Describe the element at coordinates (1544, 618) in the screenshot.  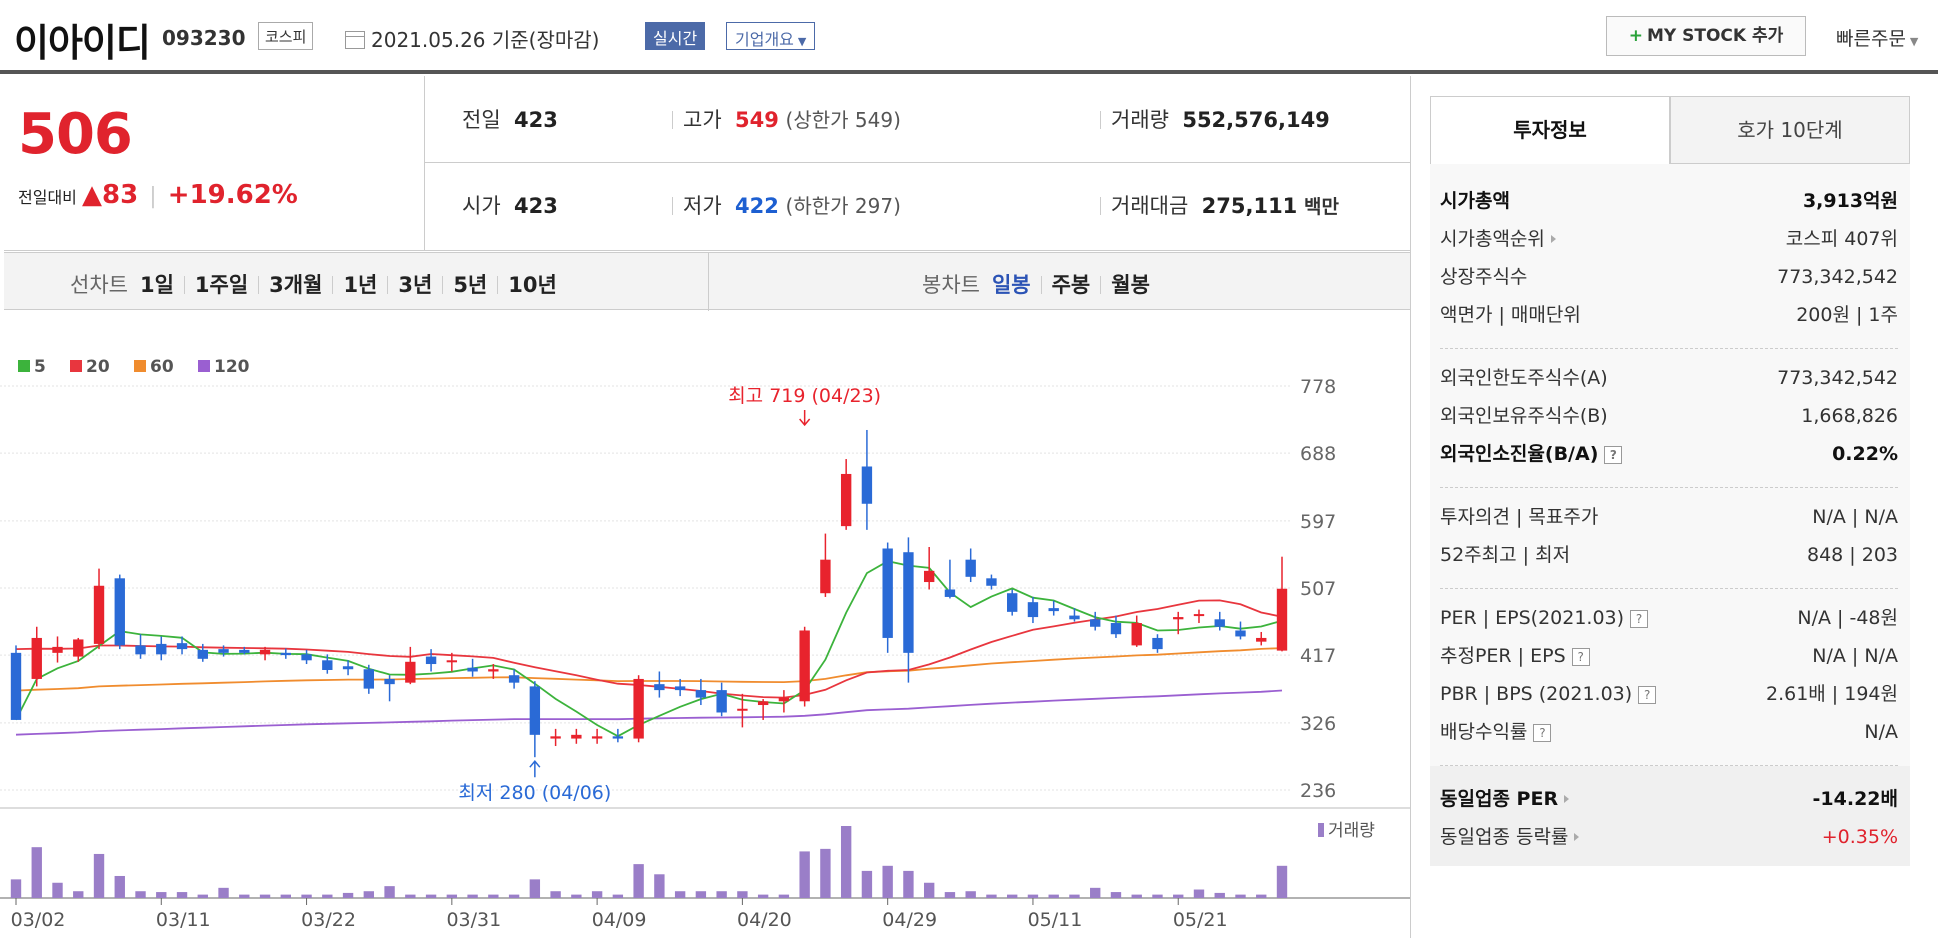
I see `info-label: PER | EPS(2021.03)?` at that location.